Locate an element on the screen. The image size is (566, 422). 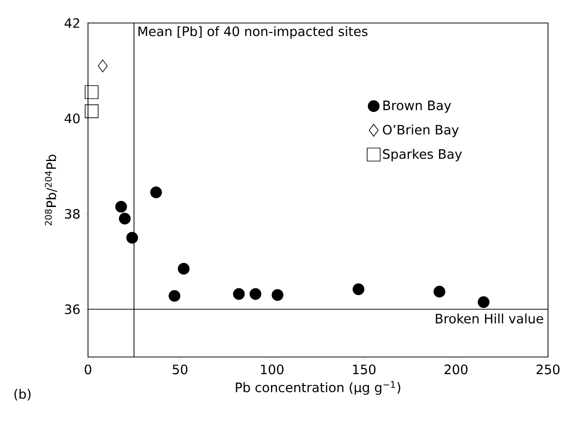
legend-label: Brown Bay is located at coordinates (417, 106).